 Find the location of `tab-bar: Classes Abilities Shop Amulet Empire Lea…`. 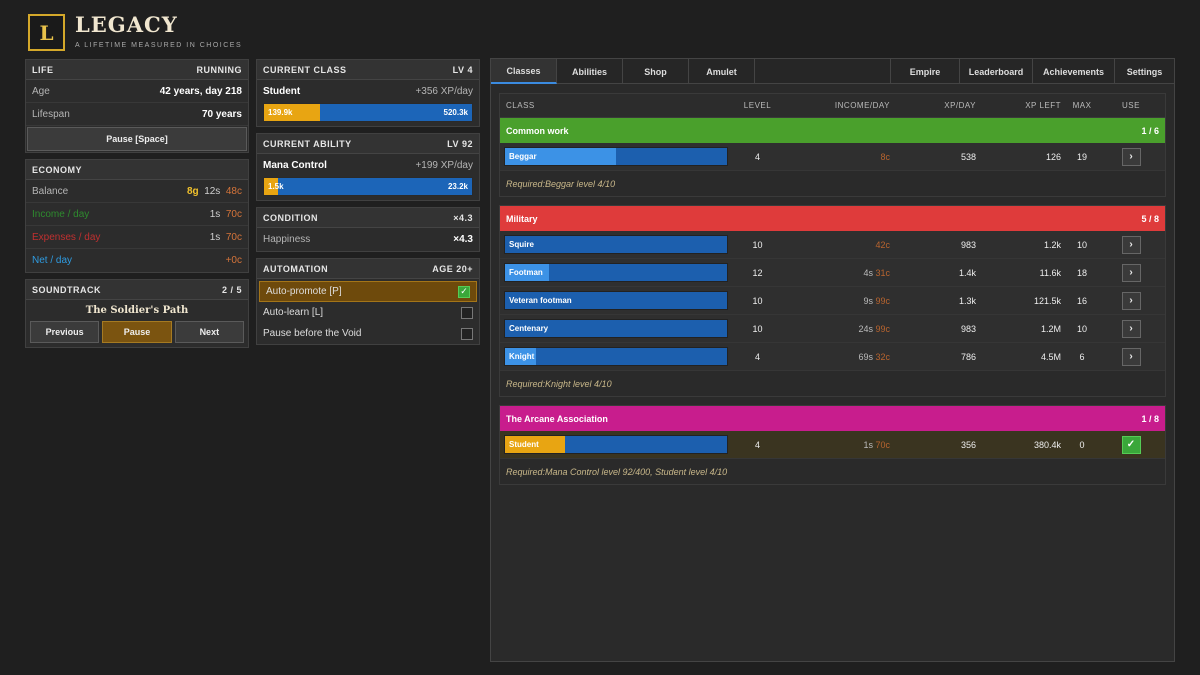

tab-bar: Classes Abilities Shop Amulet Empire Lea… is located at coordinates (832, 71).